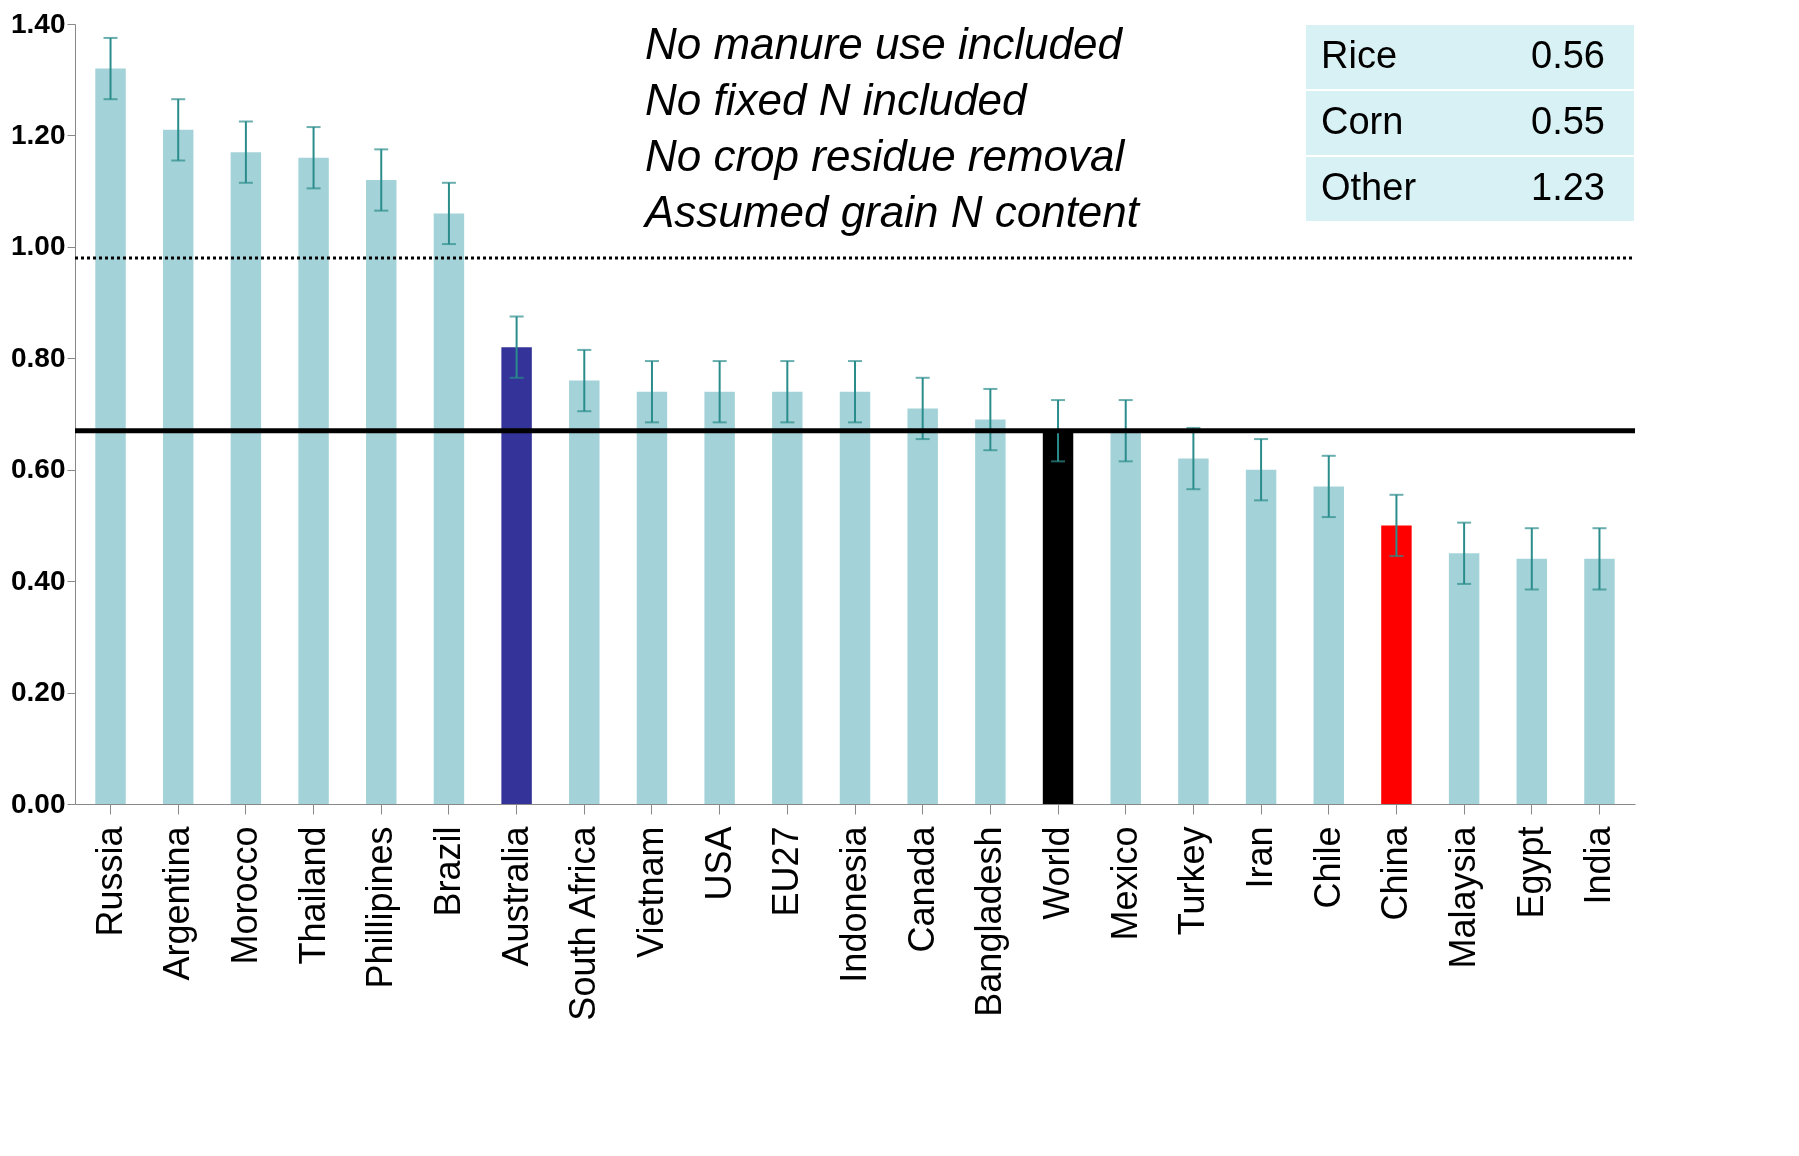 The height and width of the screenshot is (1156, 1799). What do you see at coordinates (38, 692) in the screenshot?
I see `y-tick-label: 0.20` at bounding box center [38, 692].